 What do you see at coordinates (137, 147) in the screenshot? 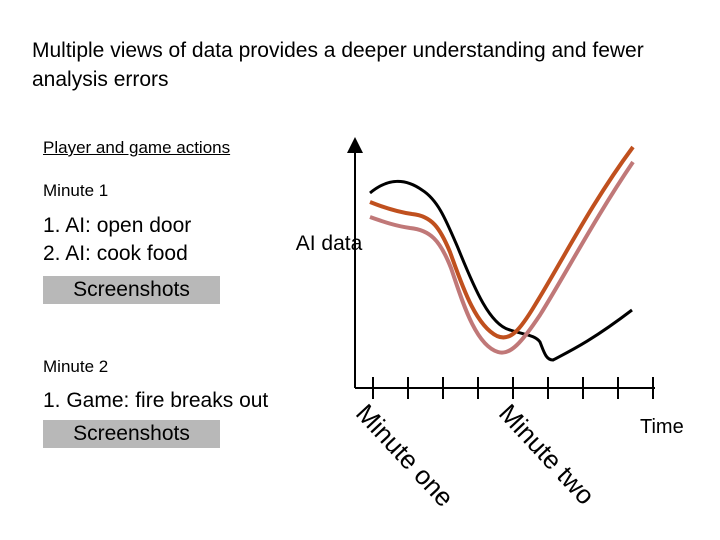
I see `section-heading: Player and game actions` at bounding box center [137, 147].